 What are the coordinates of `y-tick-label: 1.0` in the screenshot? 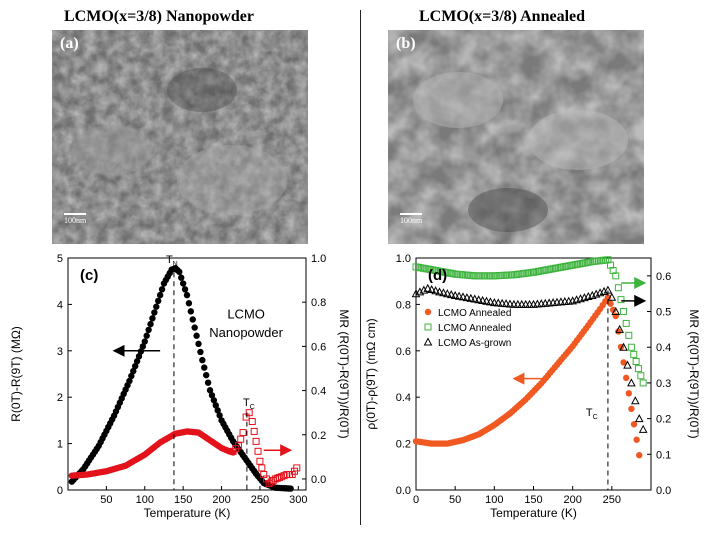 It's located at (403, 259).